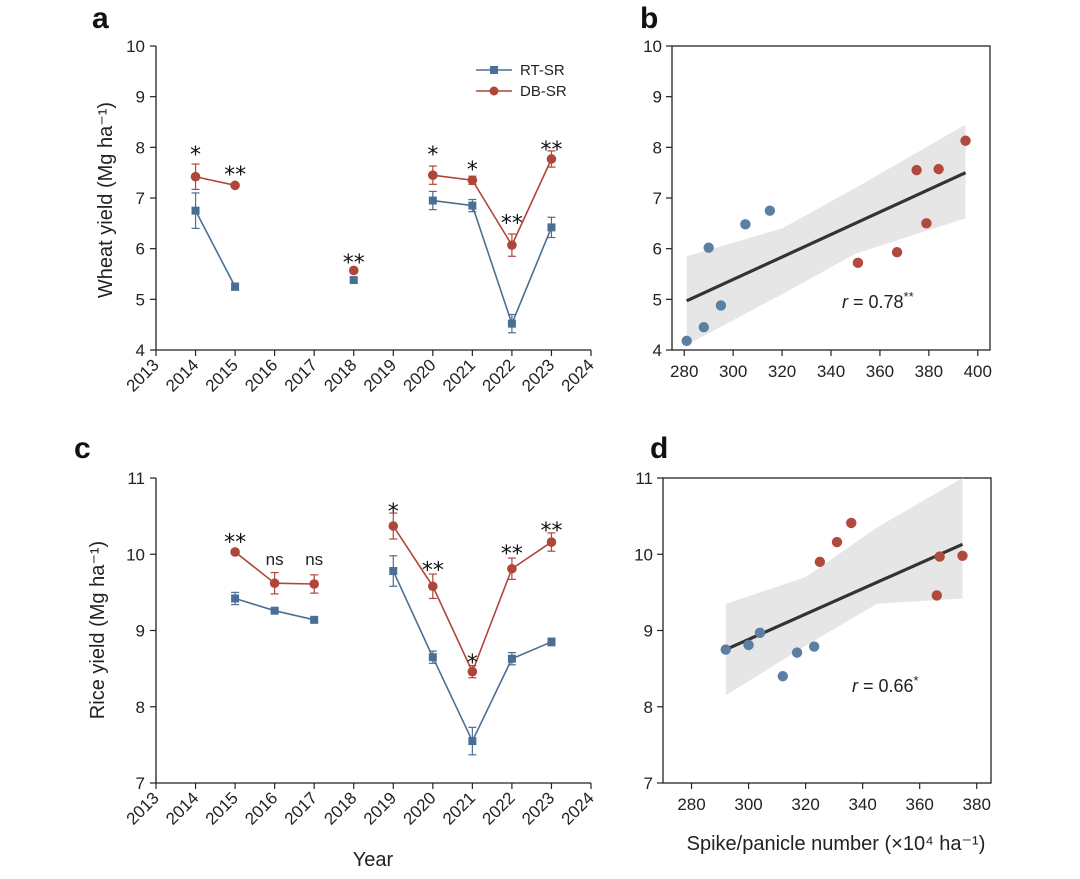  Describe the element at coordinates (652, 46) in the screenshot. I see `panel-b-ytick-label: 10` at that location.